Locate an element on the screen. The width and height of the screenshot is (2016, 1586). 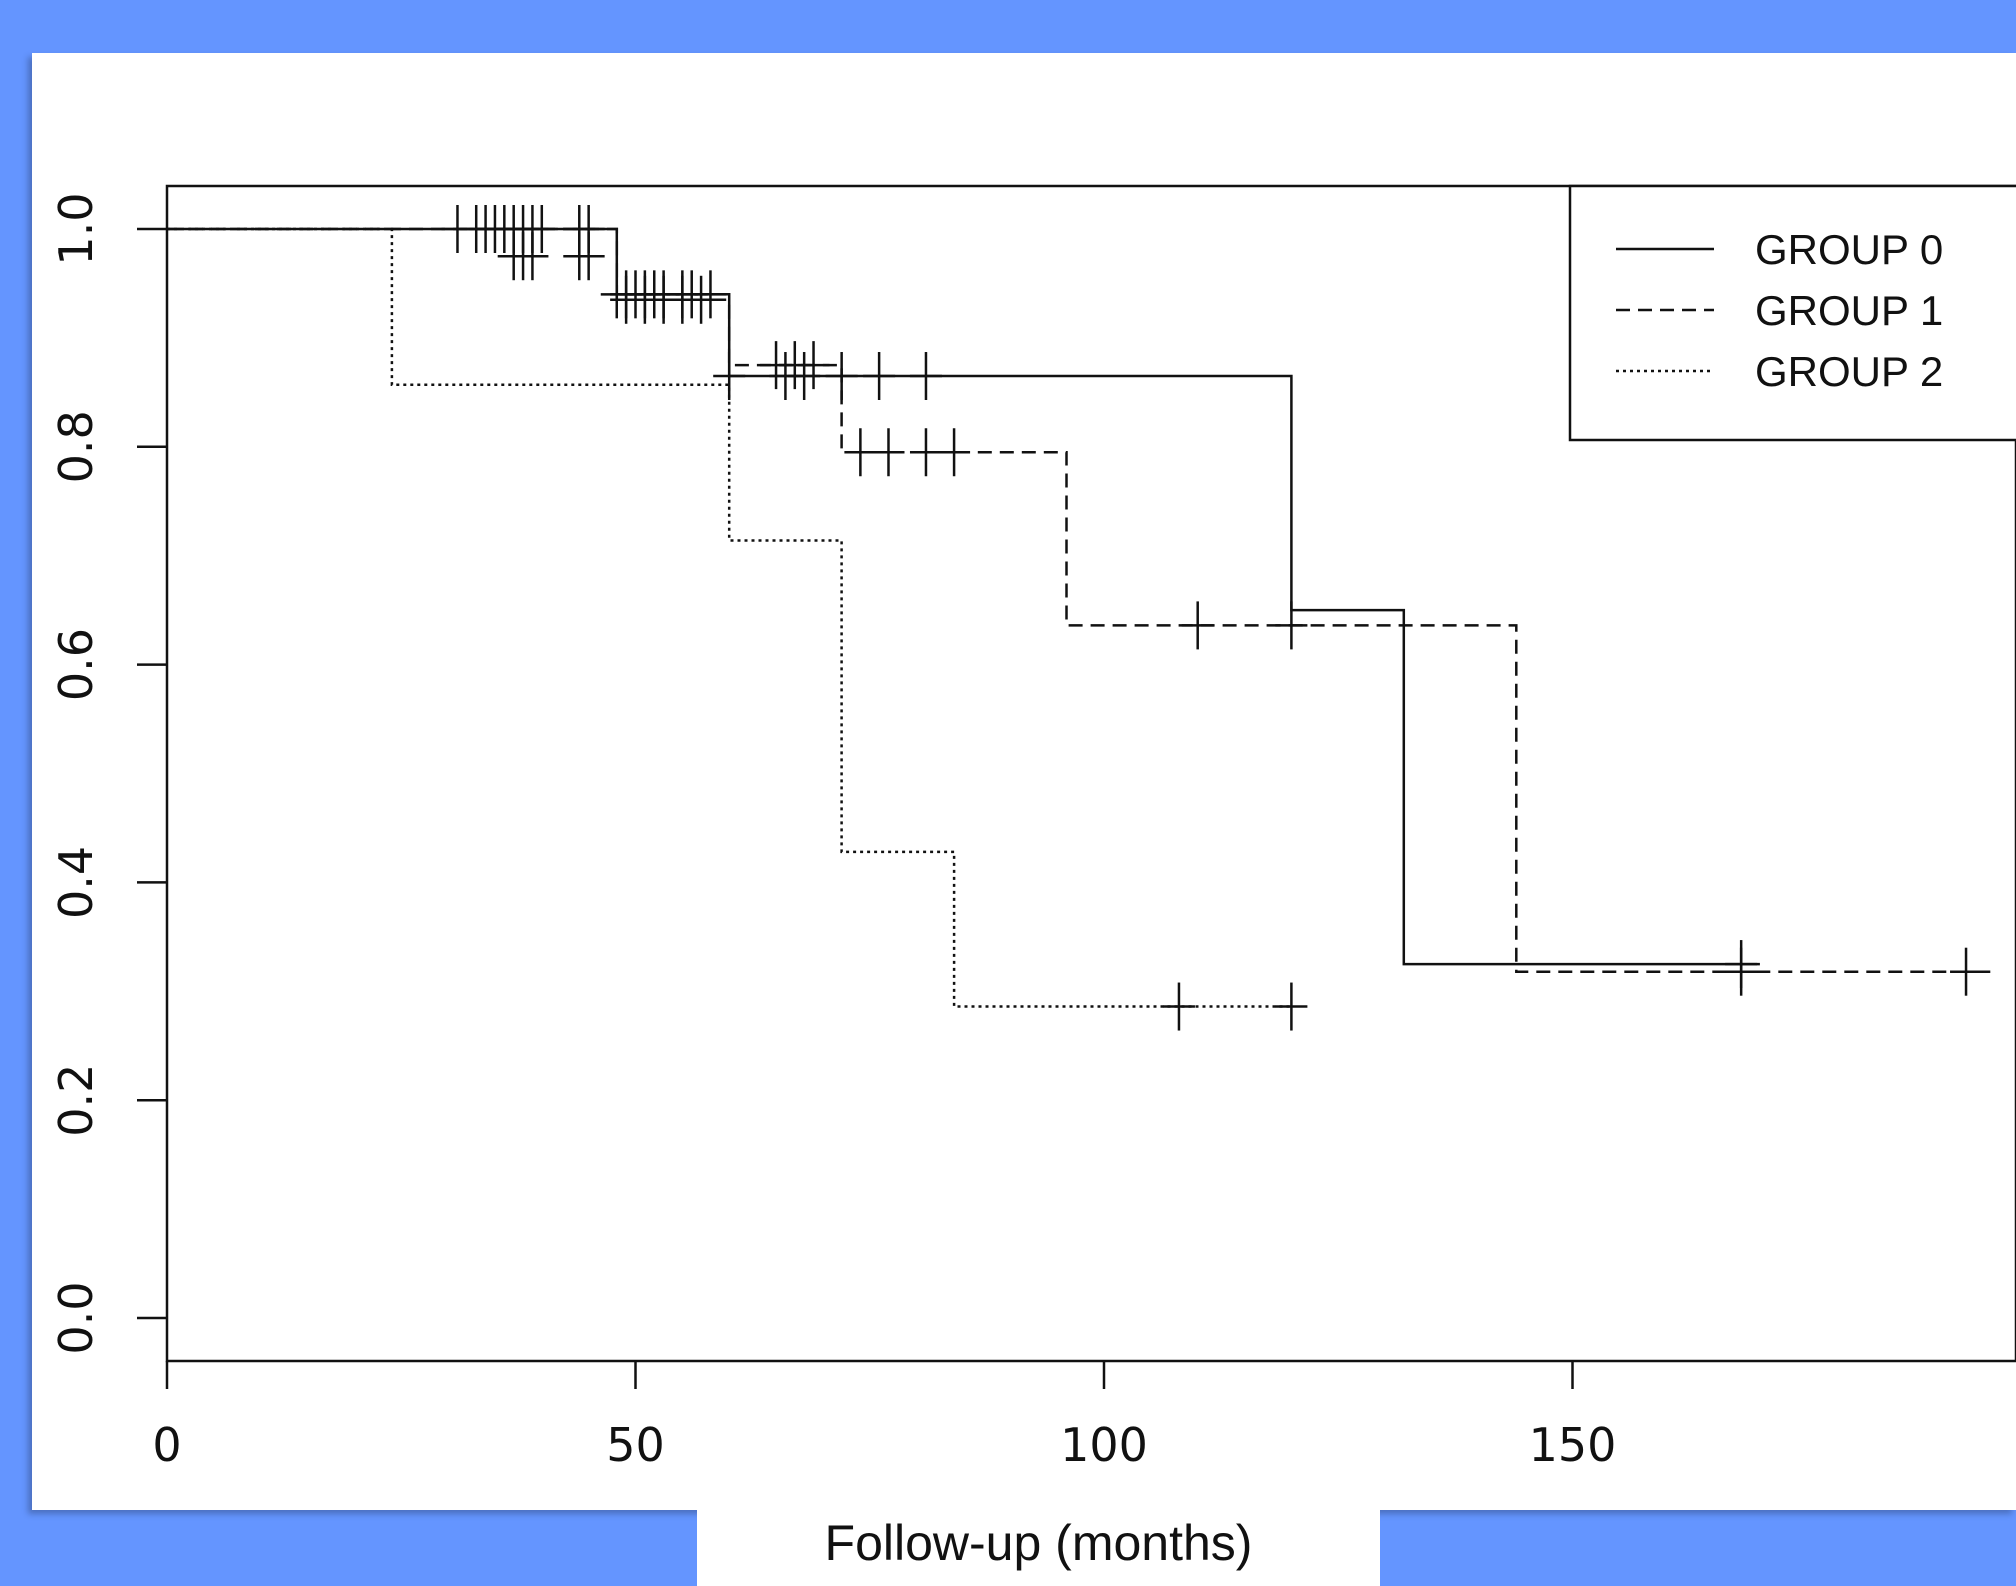
legend-box is located at coordinates (1792, 313).